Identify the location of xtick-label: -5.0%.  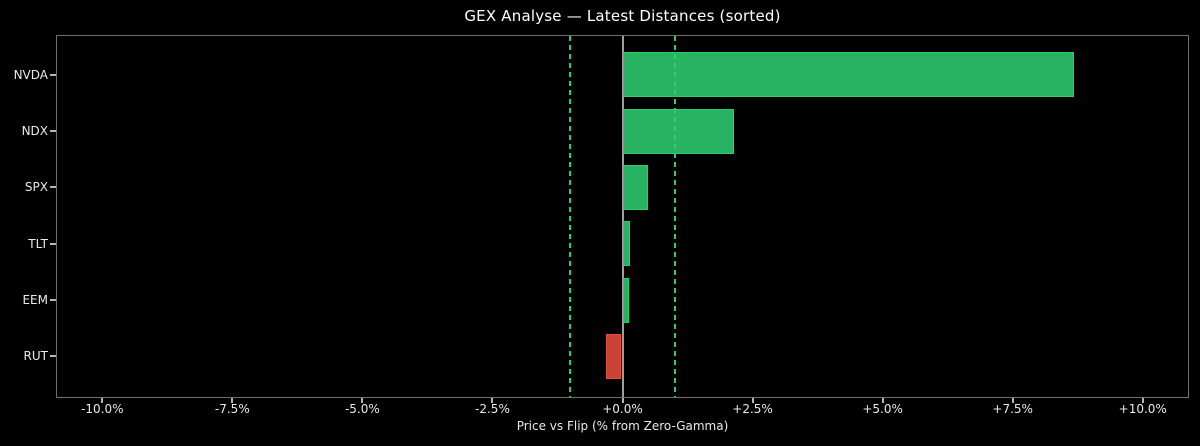
(362, 409).